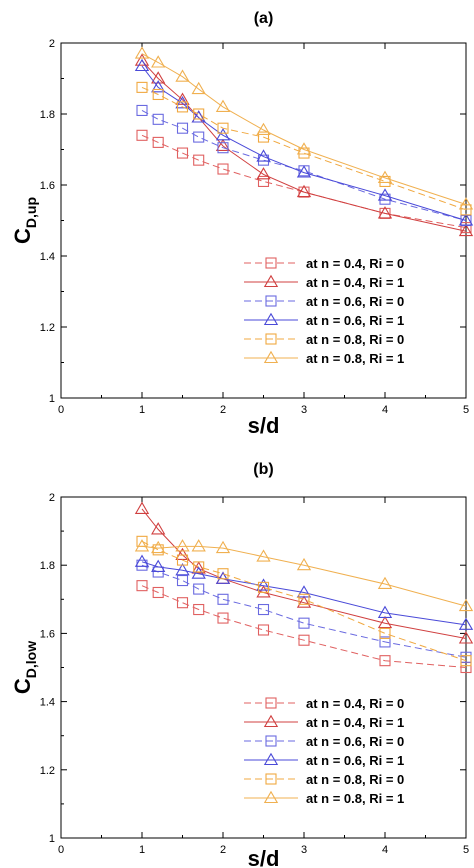  I want to click on y-axis-label: CD,up, so click(24, 220).